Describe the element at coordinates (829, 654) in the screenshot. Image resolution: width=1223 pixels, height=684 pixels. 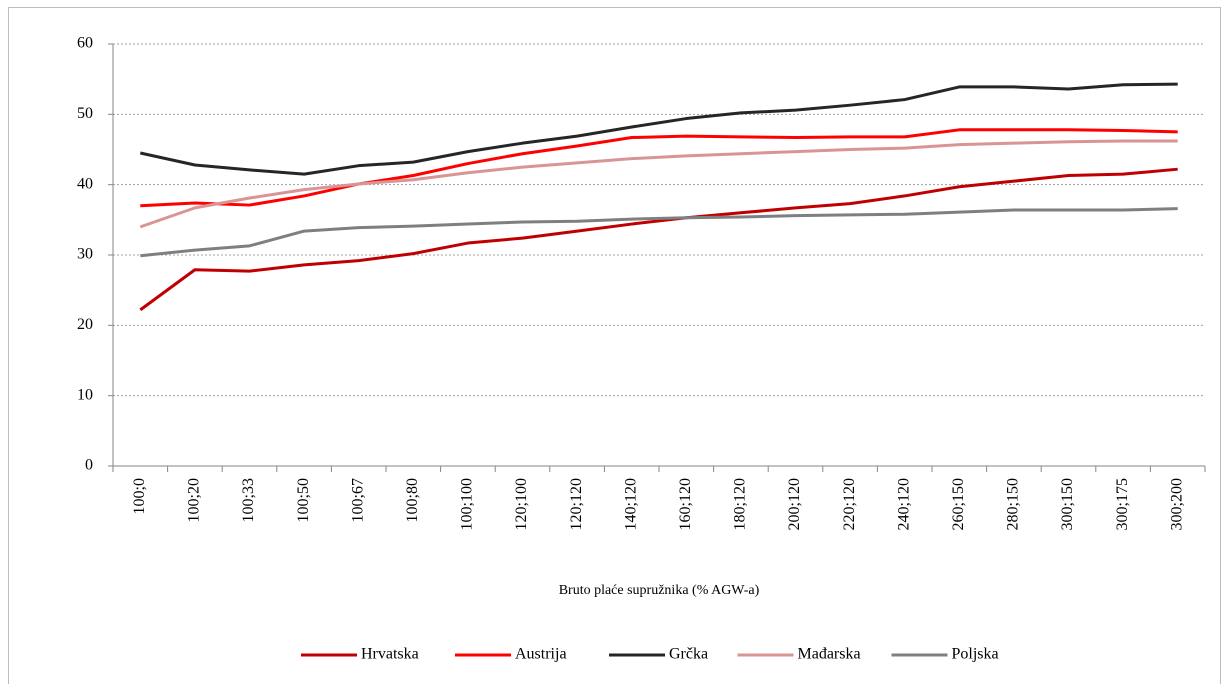
I see `legend-label: Mađarska` at that location.